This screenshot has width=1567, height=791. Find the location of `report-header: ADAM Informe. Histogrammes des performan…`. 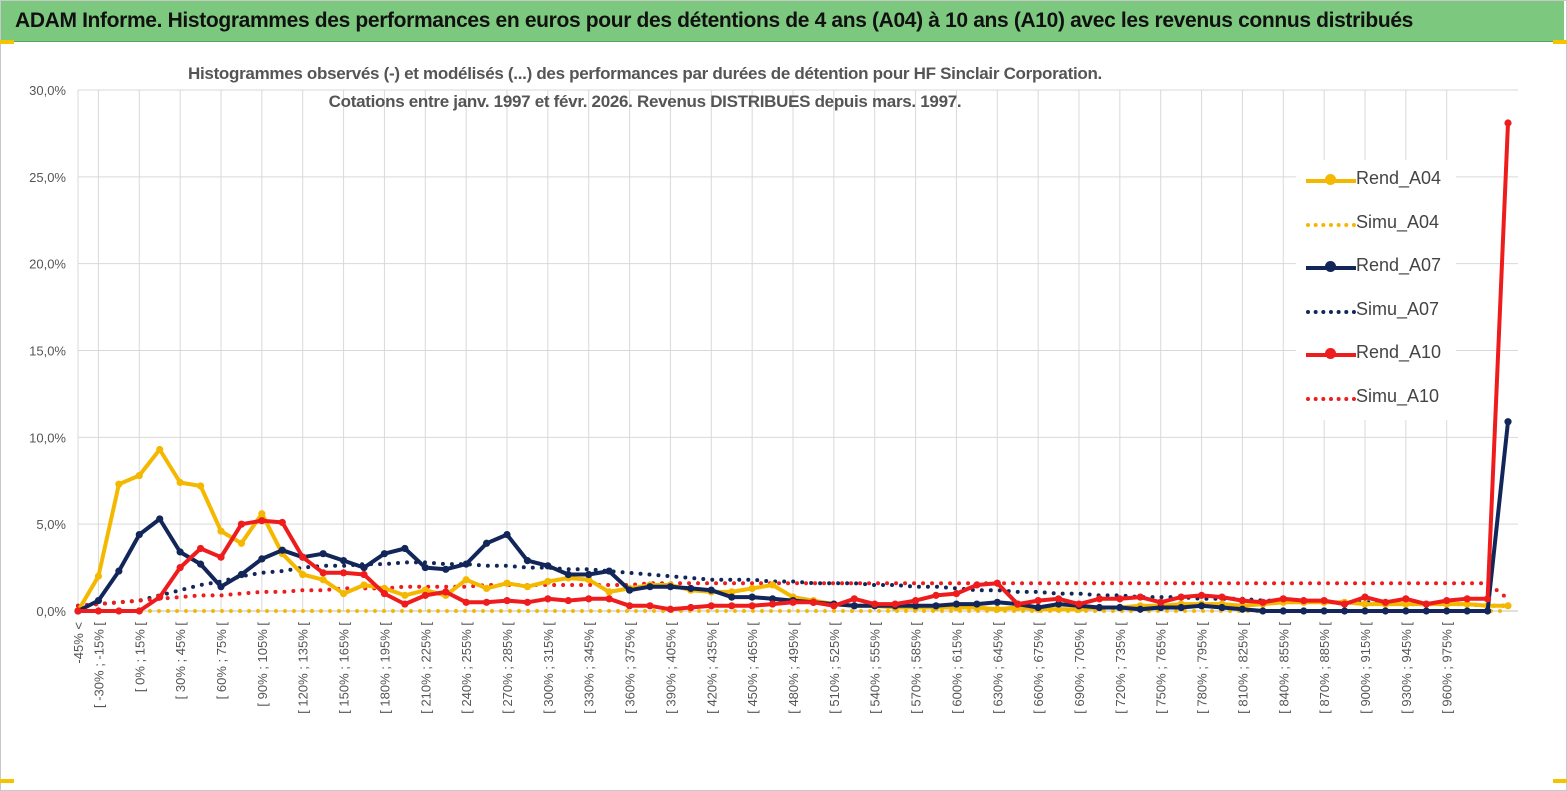

report-header: ADAM Informe. Histogrammes des performan… is located at coordinates (782, 21).